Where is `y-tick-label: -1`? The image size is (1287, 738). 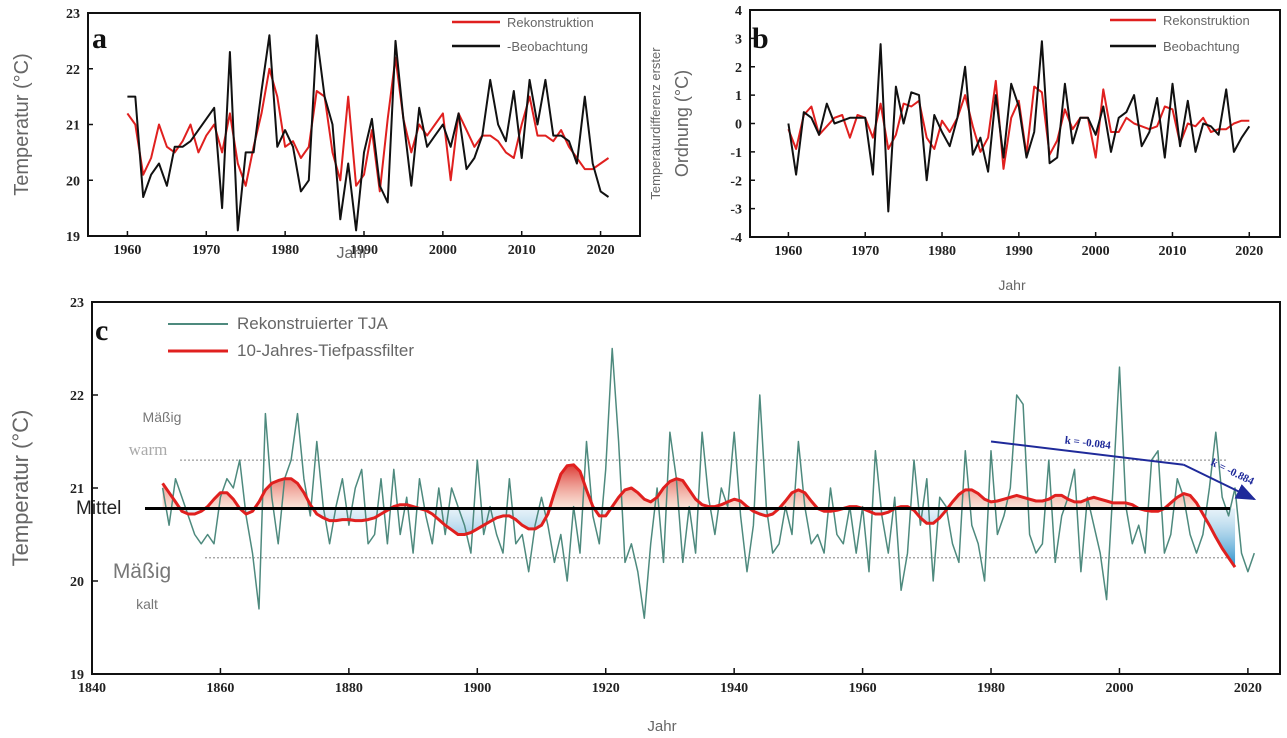 y-tick-label: -1 is located at coordinates (736, 153).